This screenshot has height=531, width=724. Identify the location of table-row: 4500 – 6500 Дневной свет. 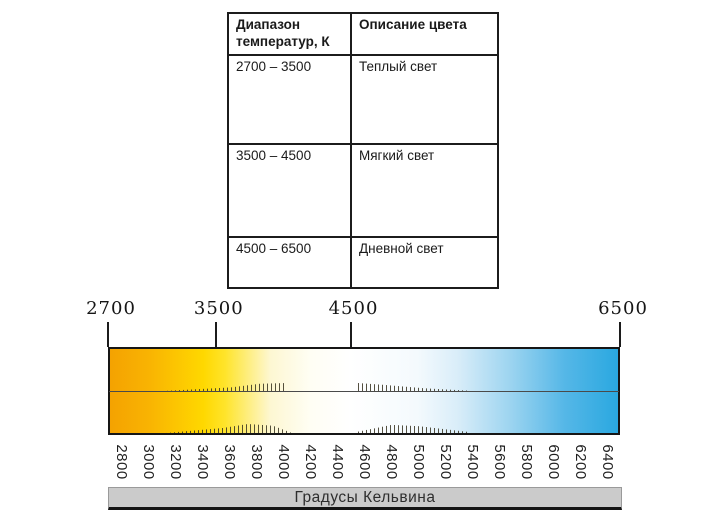
(363, 262).